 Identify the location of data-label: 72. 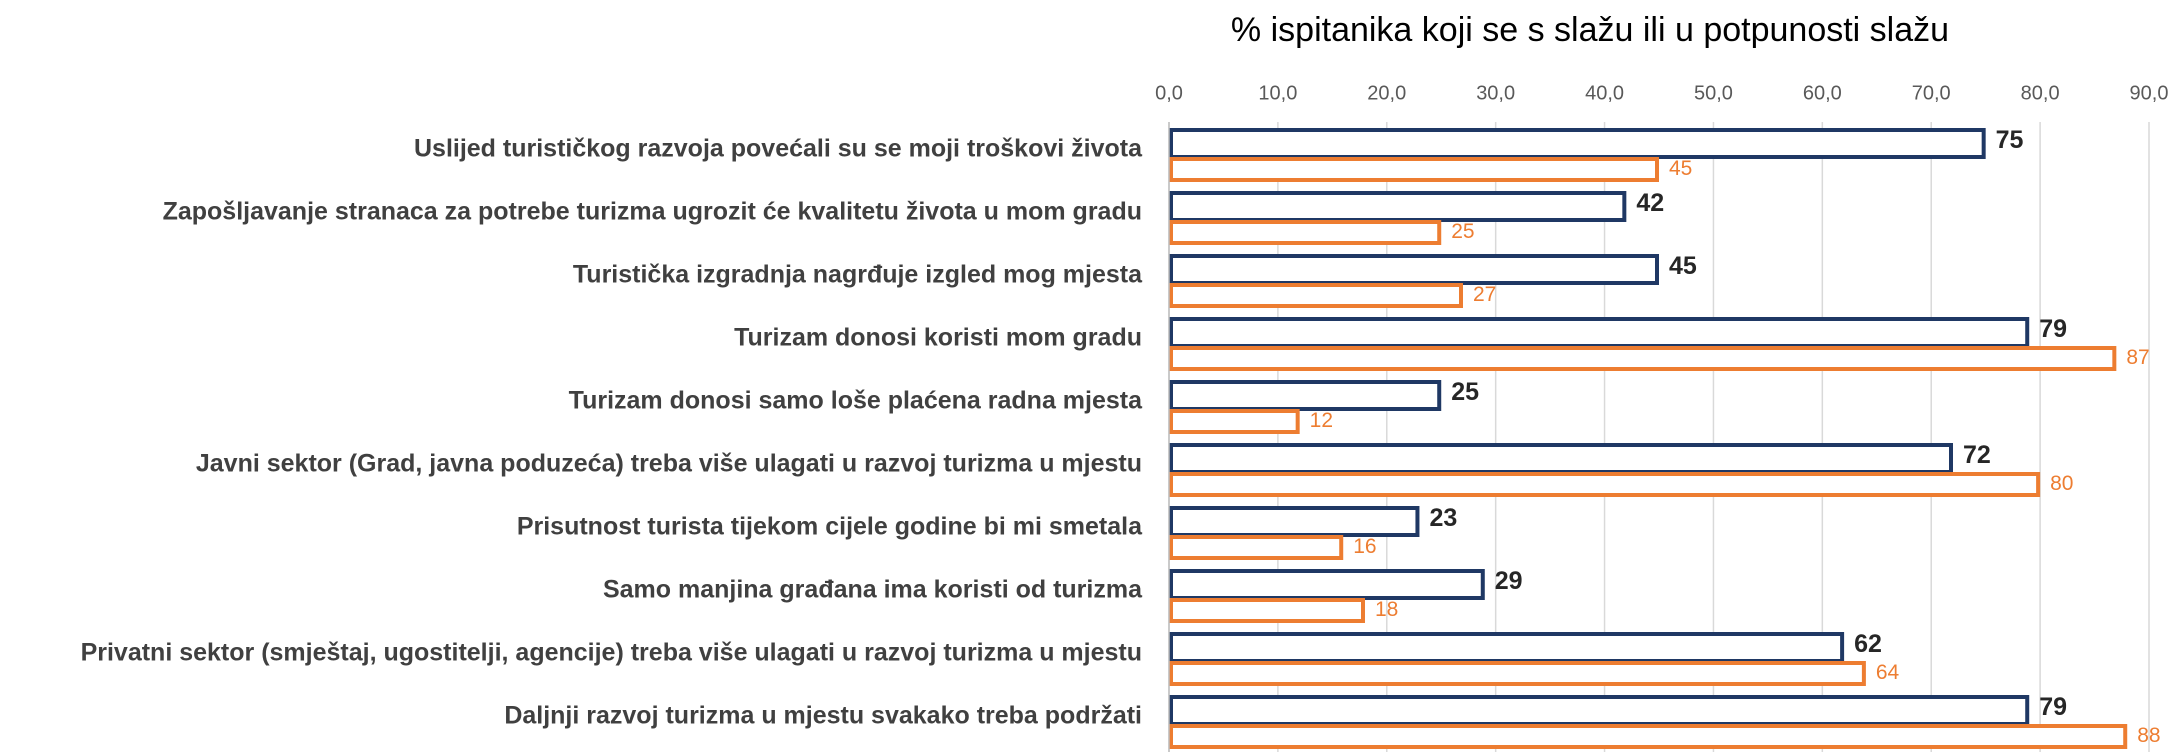
(1977, 455).